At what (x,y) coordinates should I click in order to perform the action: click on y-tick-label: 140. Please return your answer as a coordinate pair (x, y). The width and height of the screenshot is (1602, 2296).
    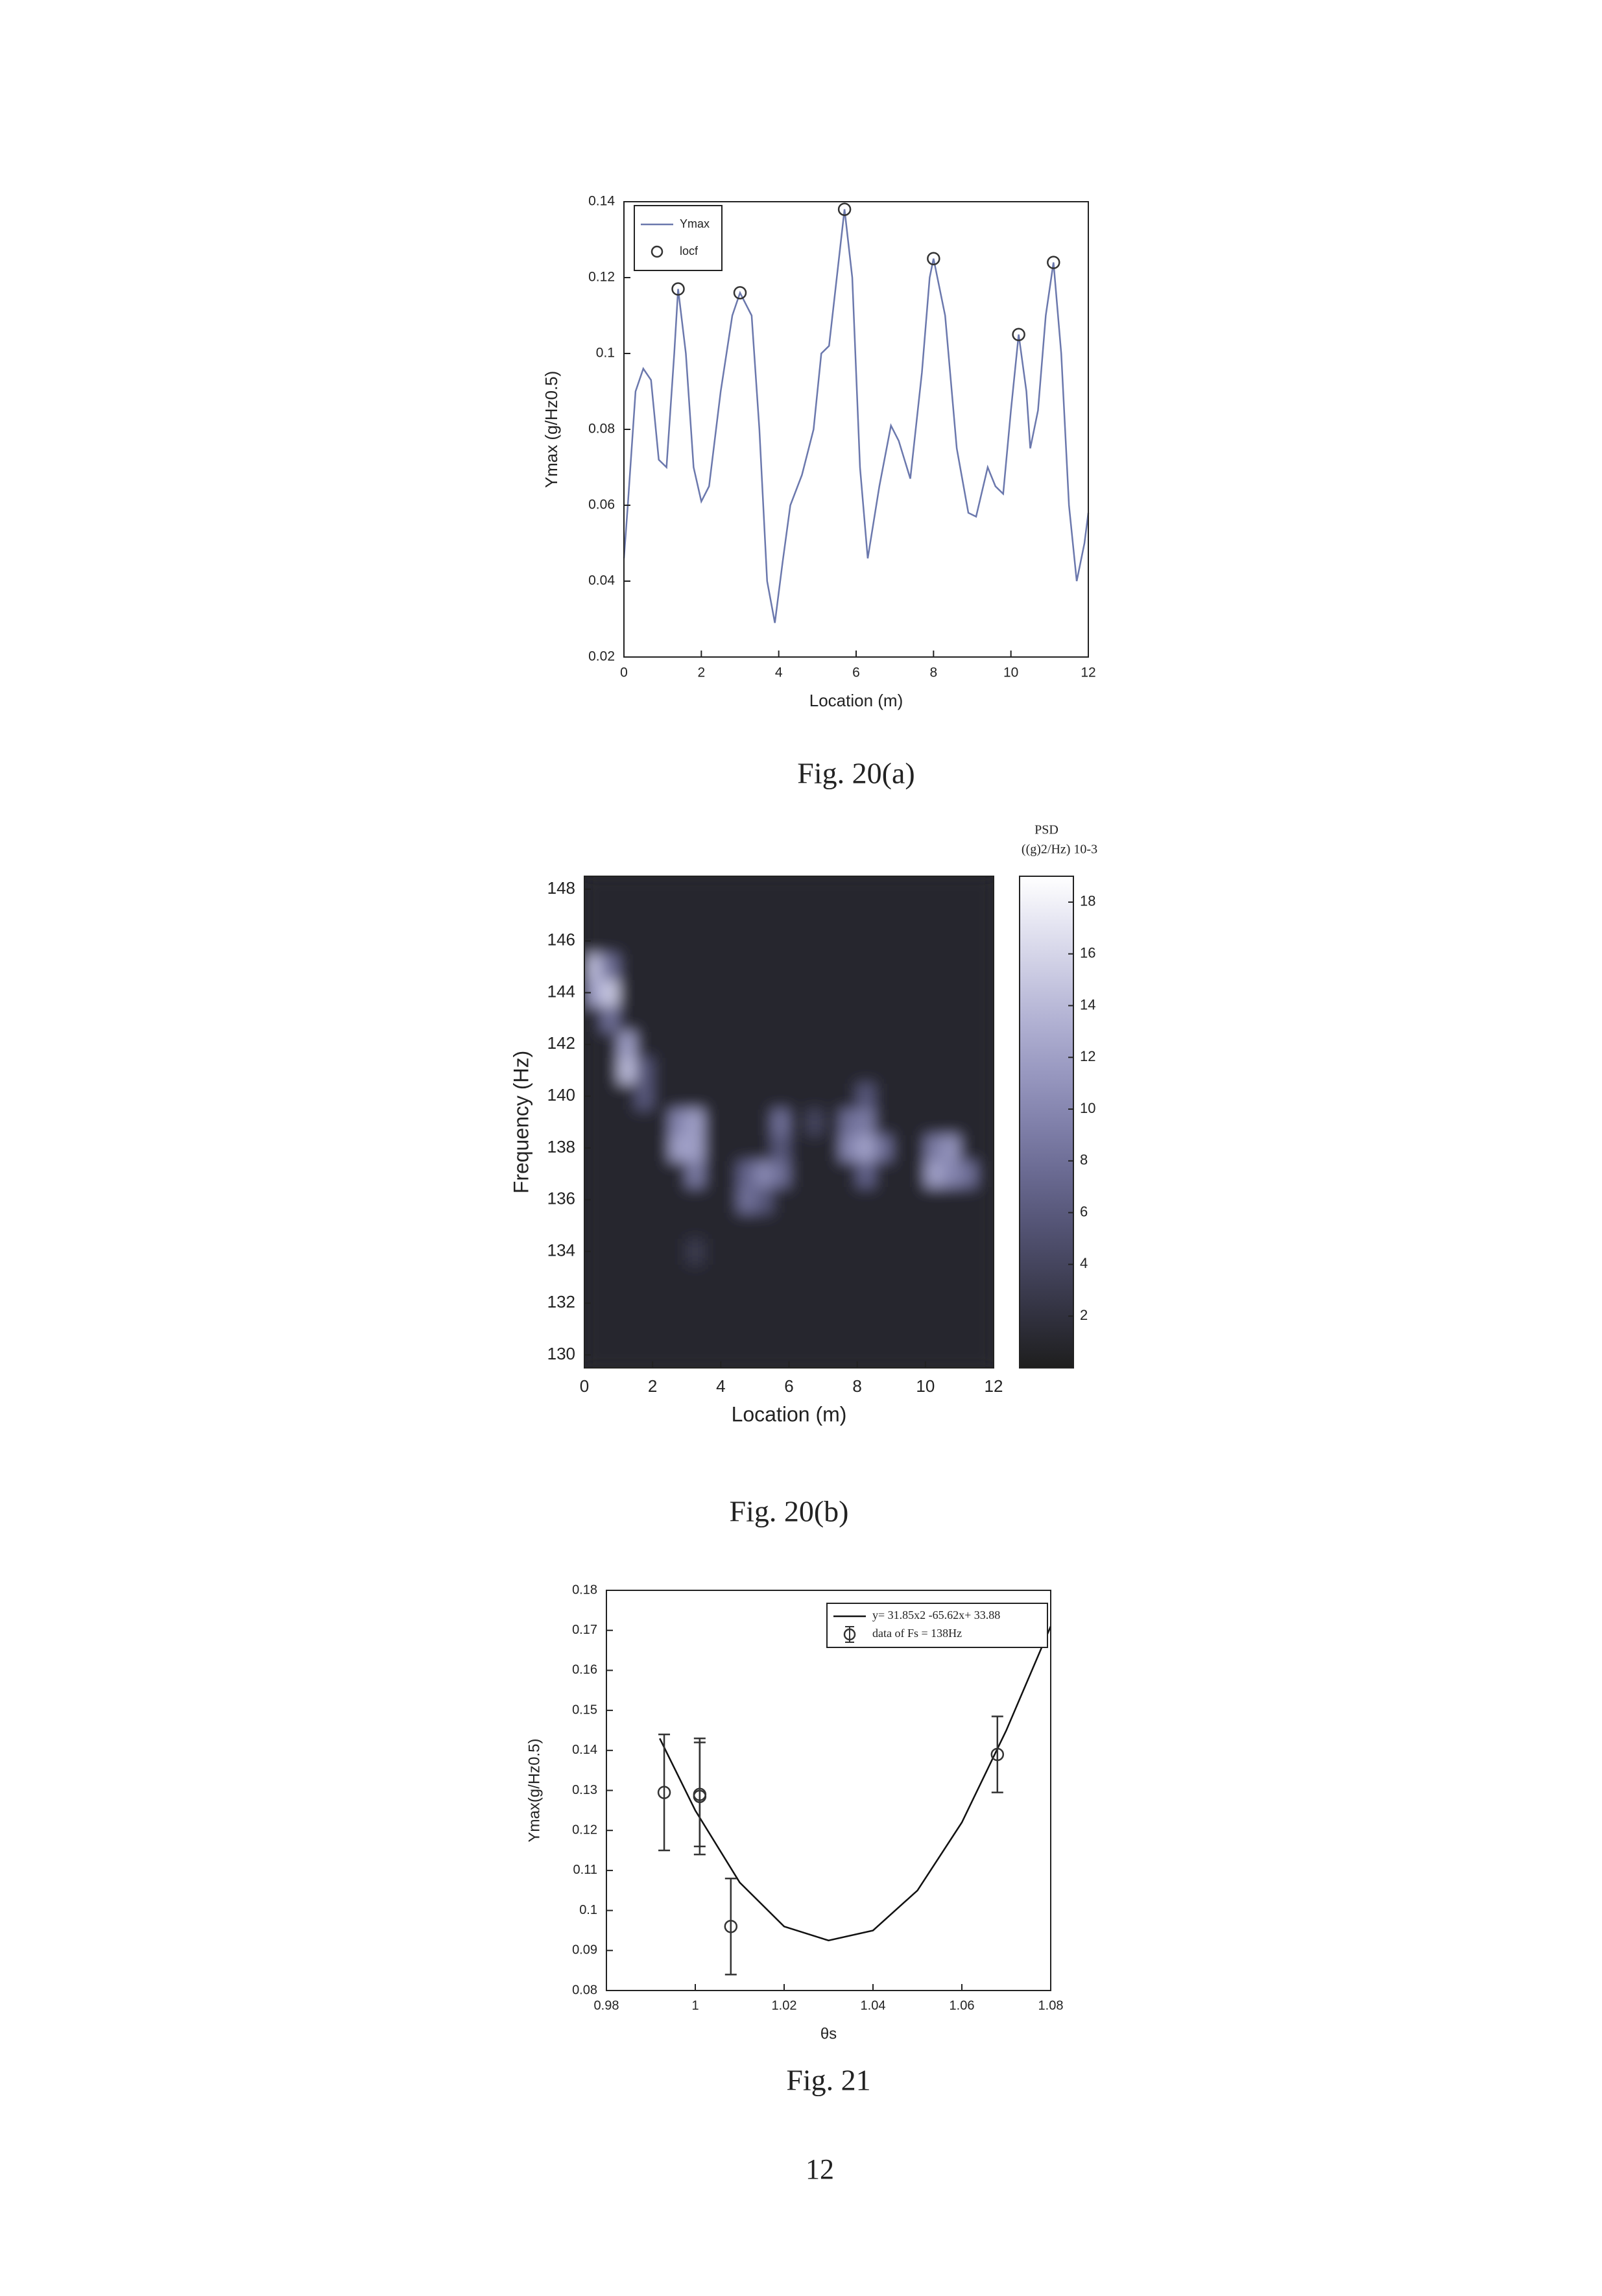
    Looking at the image, I should click on (561, 1095).